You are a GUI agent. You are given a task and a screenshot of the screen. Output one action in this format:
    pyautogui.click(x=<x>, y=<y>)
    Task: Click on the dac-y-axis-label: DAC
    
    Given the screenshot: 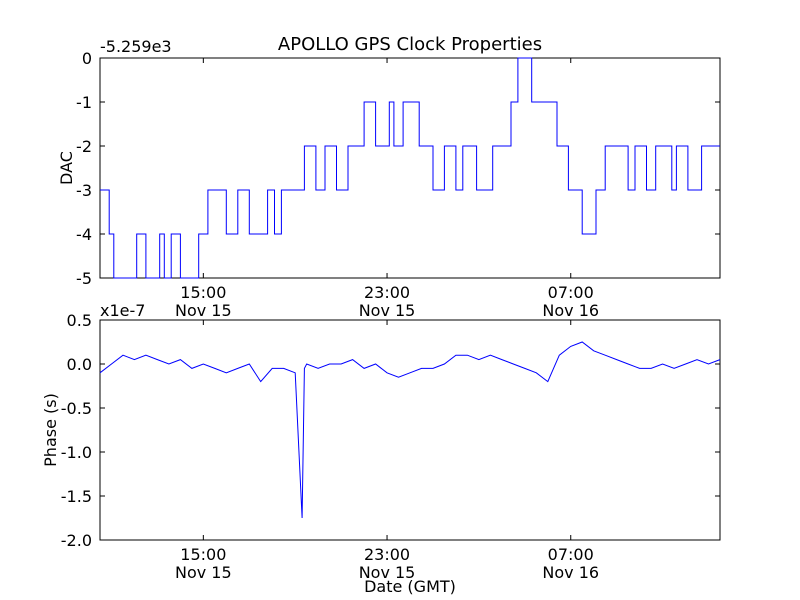 What is the action you would take?
    pyautogui.click(x=66, y=168)
    